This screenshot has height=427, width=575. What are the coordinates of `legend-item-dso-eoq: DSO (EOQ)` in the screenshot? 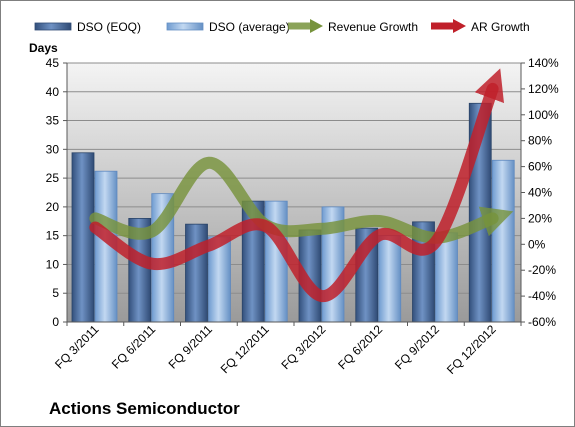 It's located at (87, 27).